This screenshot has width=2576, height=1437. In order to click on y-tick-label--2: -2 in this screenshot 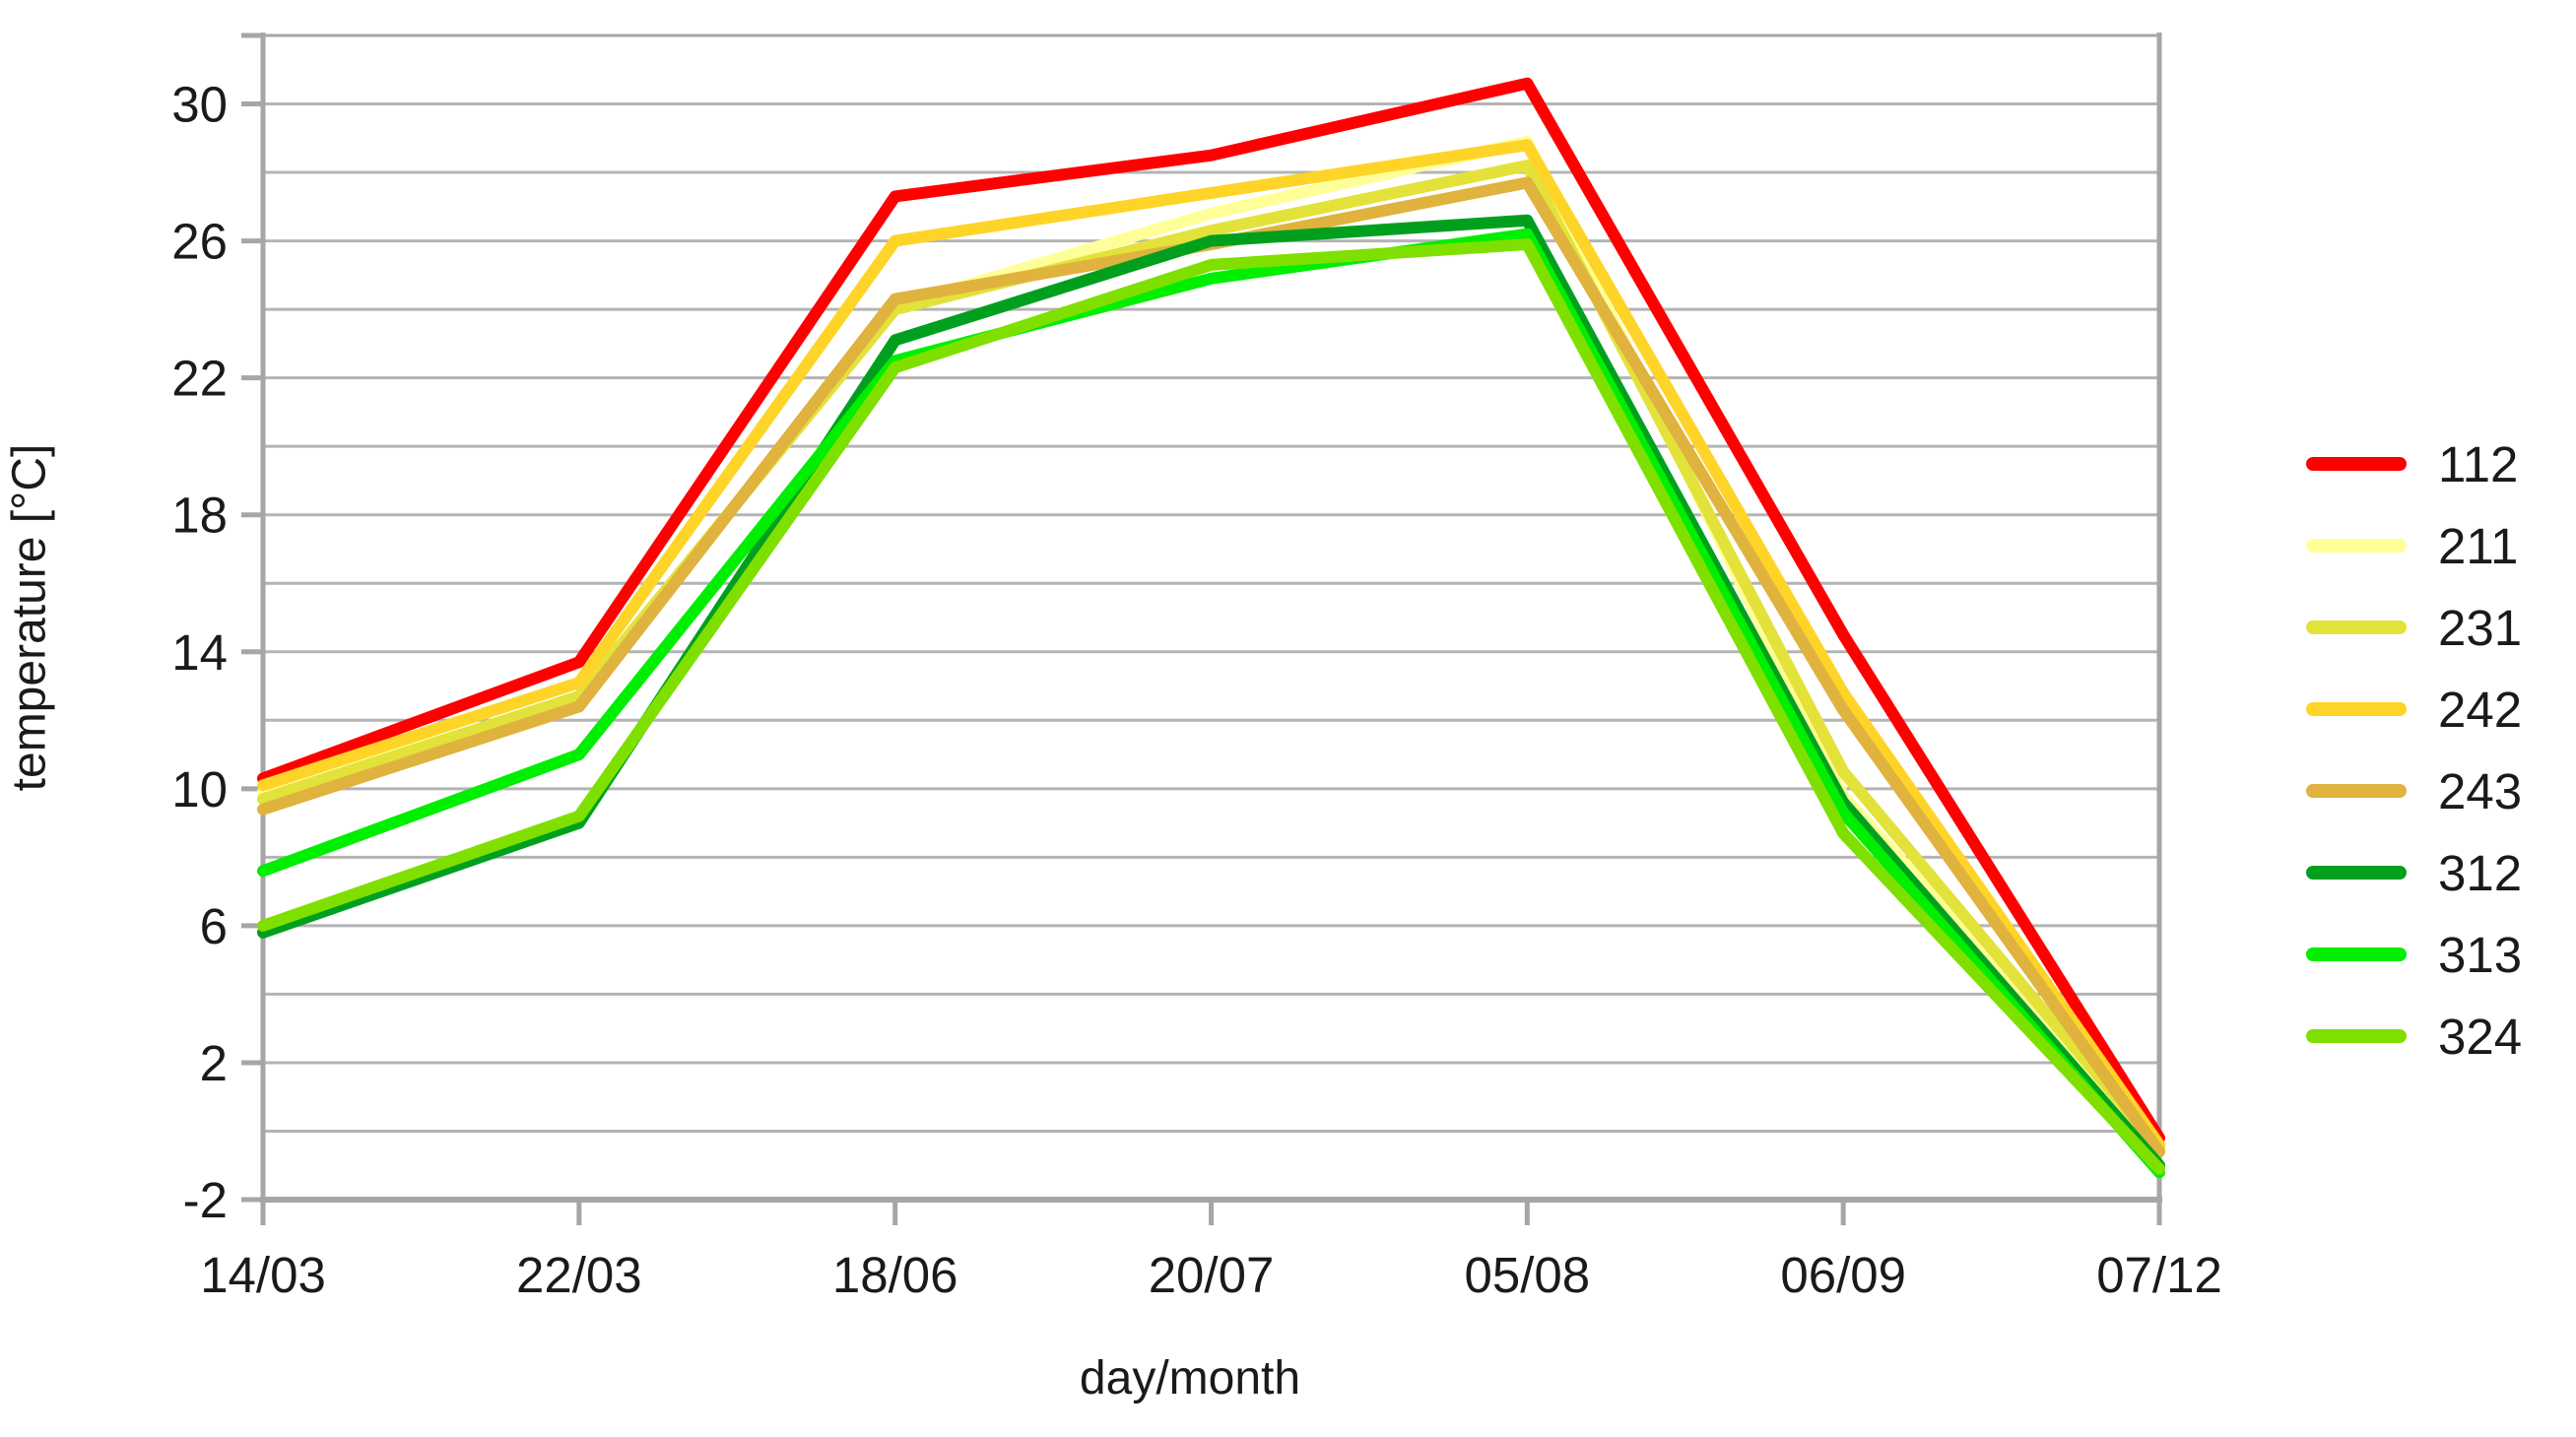, I will do `click(206, 1200)`.